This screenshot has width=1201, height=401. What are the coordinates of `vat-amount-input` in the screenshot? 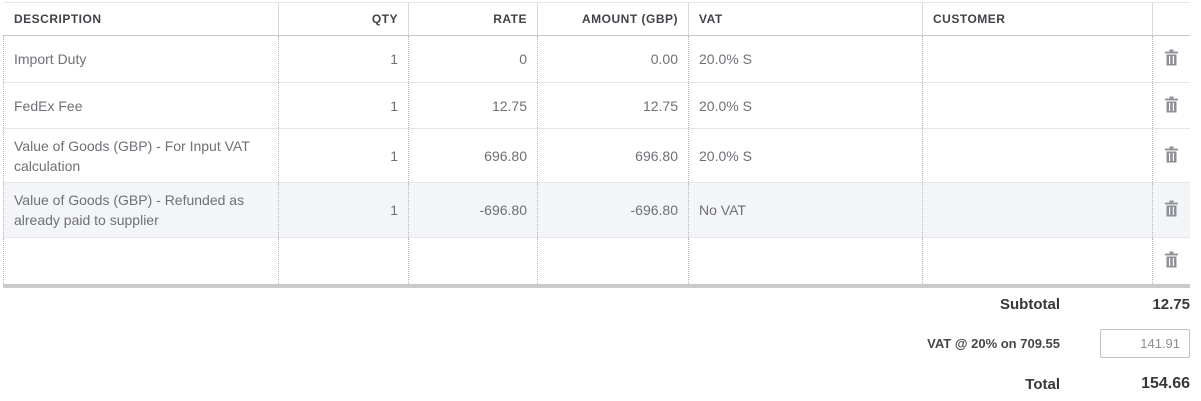 It's located at (1145, 343).